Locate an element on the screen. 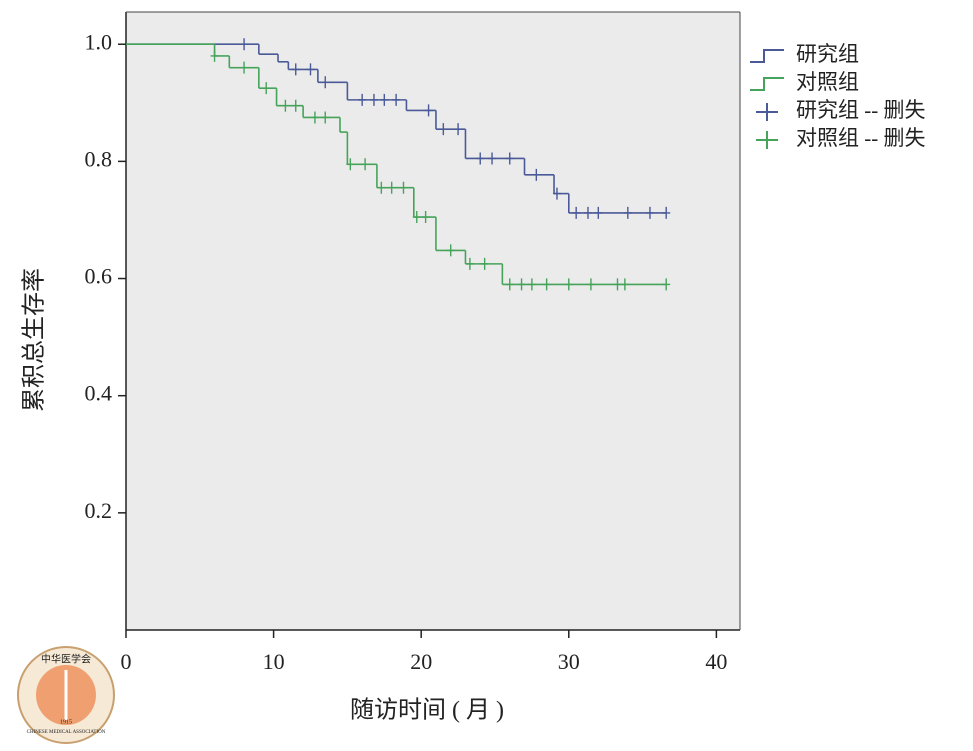  legend-label: 对照组 is located at coordinates (827, 82).